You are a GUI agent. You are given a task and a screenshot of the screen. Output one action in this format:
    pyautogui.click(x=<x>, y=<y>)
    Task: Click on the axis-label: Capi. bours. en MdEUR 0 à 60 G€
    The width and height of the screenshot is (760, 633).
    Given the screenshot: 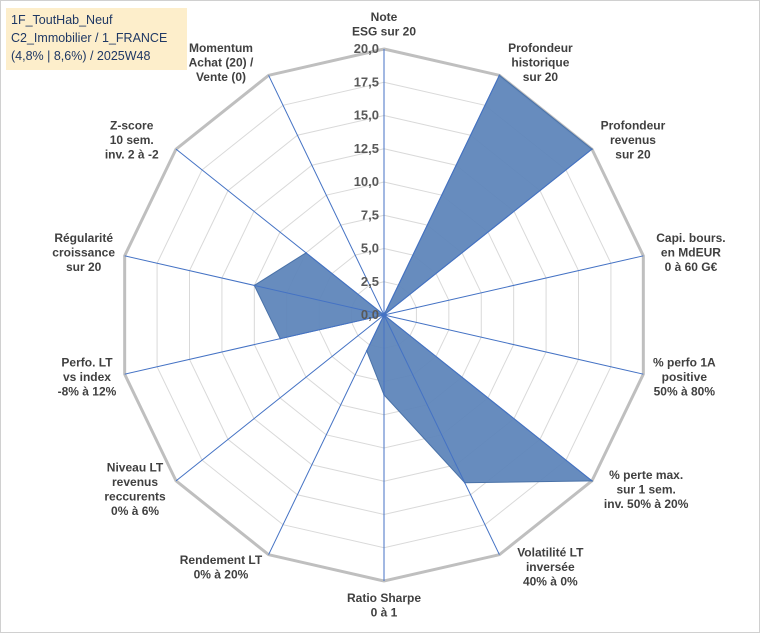 What is the action you would take?
    pyautogui.click(x=690, y=252)
    